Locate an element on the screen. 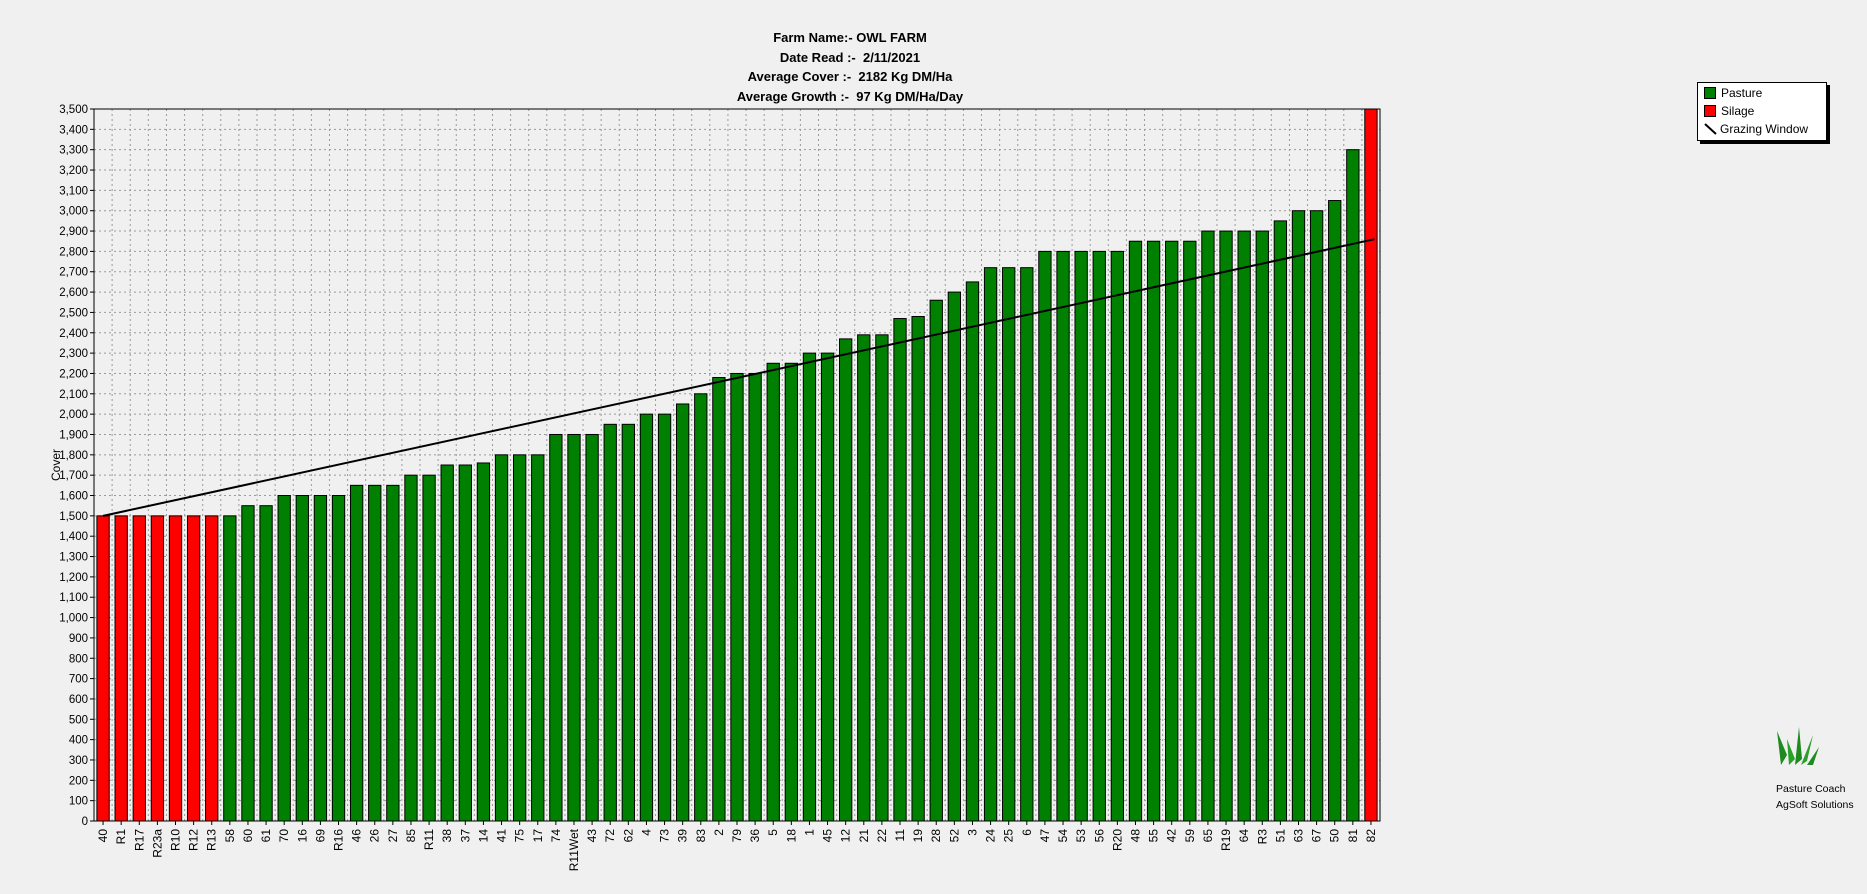 The width and height of the screenshot is (1867, 894). bar-R11 is located at coordinates (429, 648).